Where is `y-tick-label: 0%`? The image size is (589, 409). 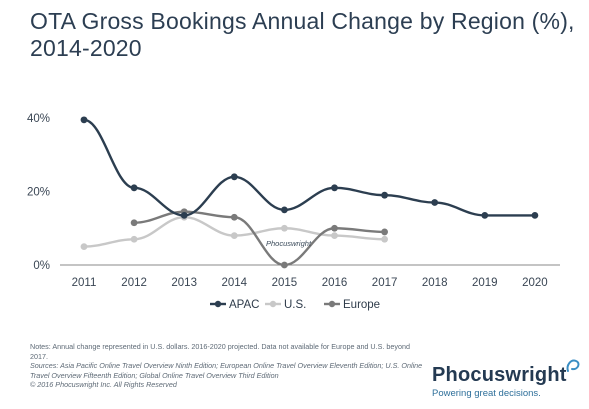
y-tick-label: 0% is located at coordinates (41, 266).